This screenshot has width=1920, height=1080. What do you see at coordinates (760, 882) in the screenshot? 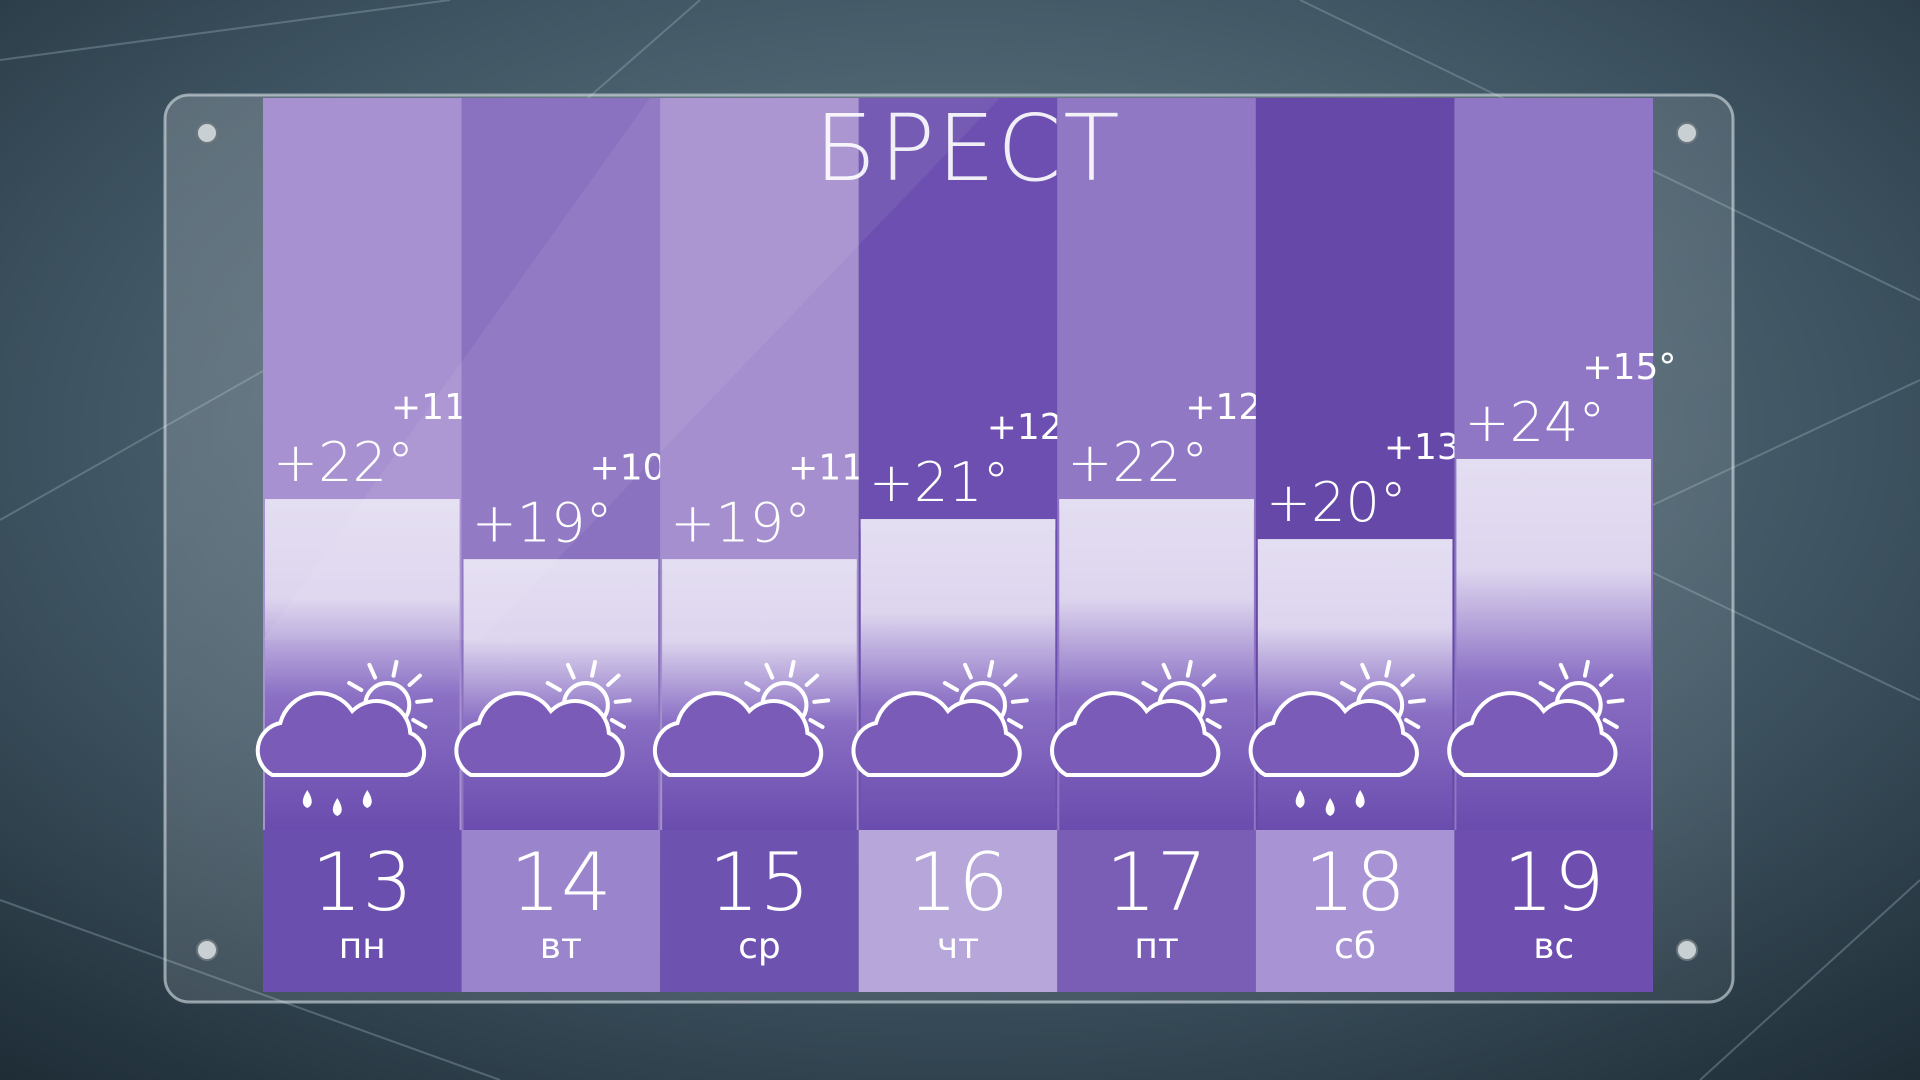
I see `date: 15` at bounding box center [760, 882].